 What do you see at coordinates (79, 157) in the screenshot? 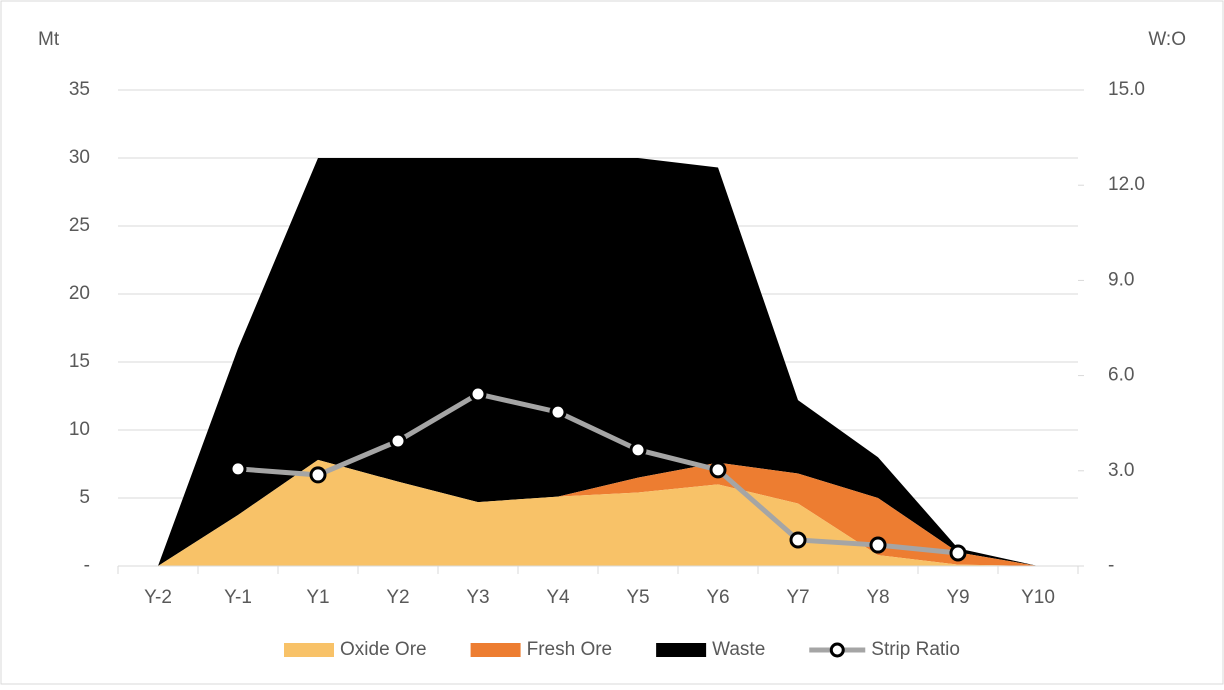
I see `y-tick-label: 30` at bounding box center [79, 157].